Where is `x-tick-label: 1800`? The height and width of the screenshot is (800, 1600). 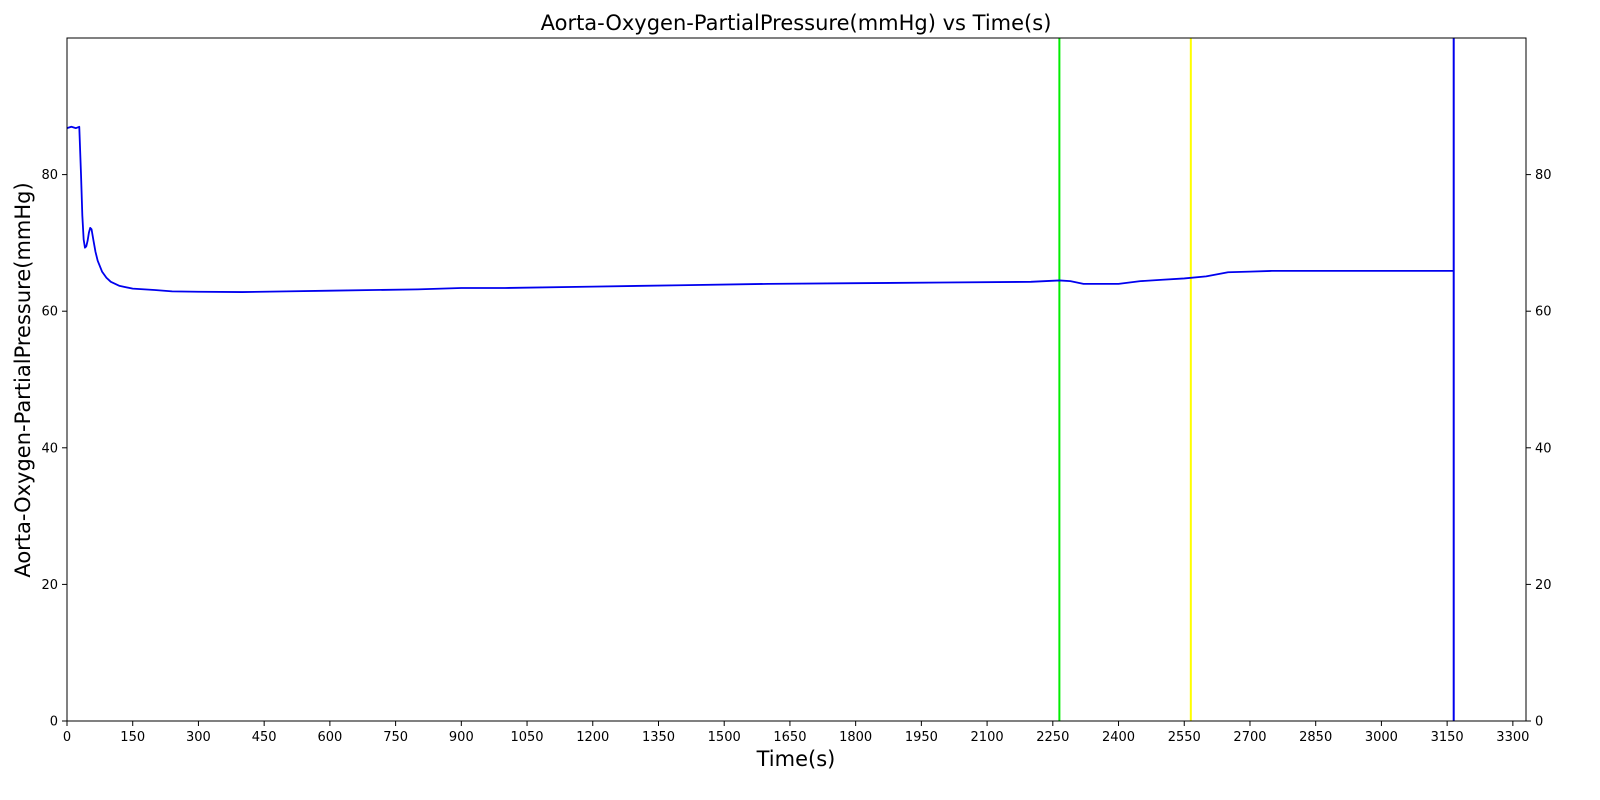 x-tick-label: 1800 is located at coordinates (855, 737).